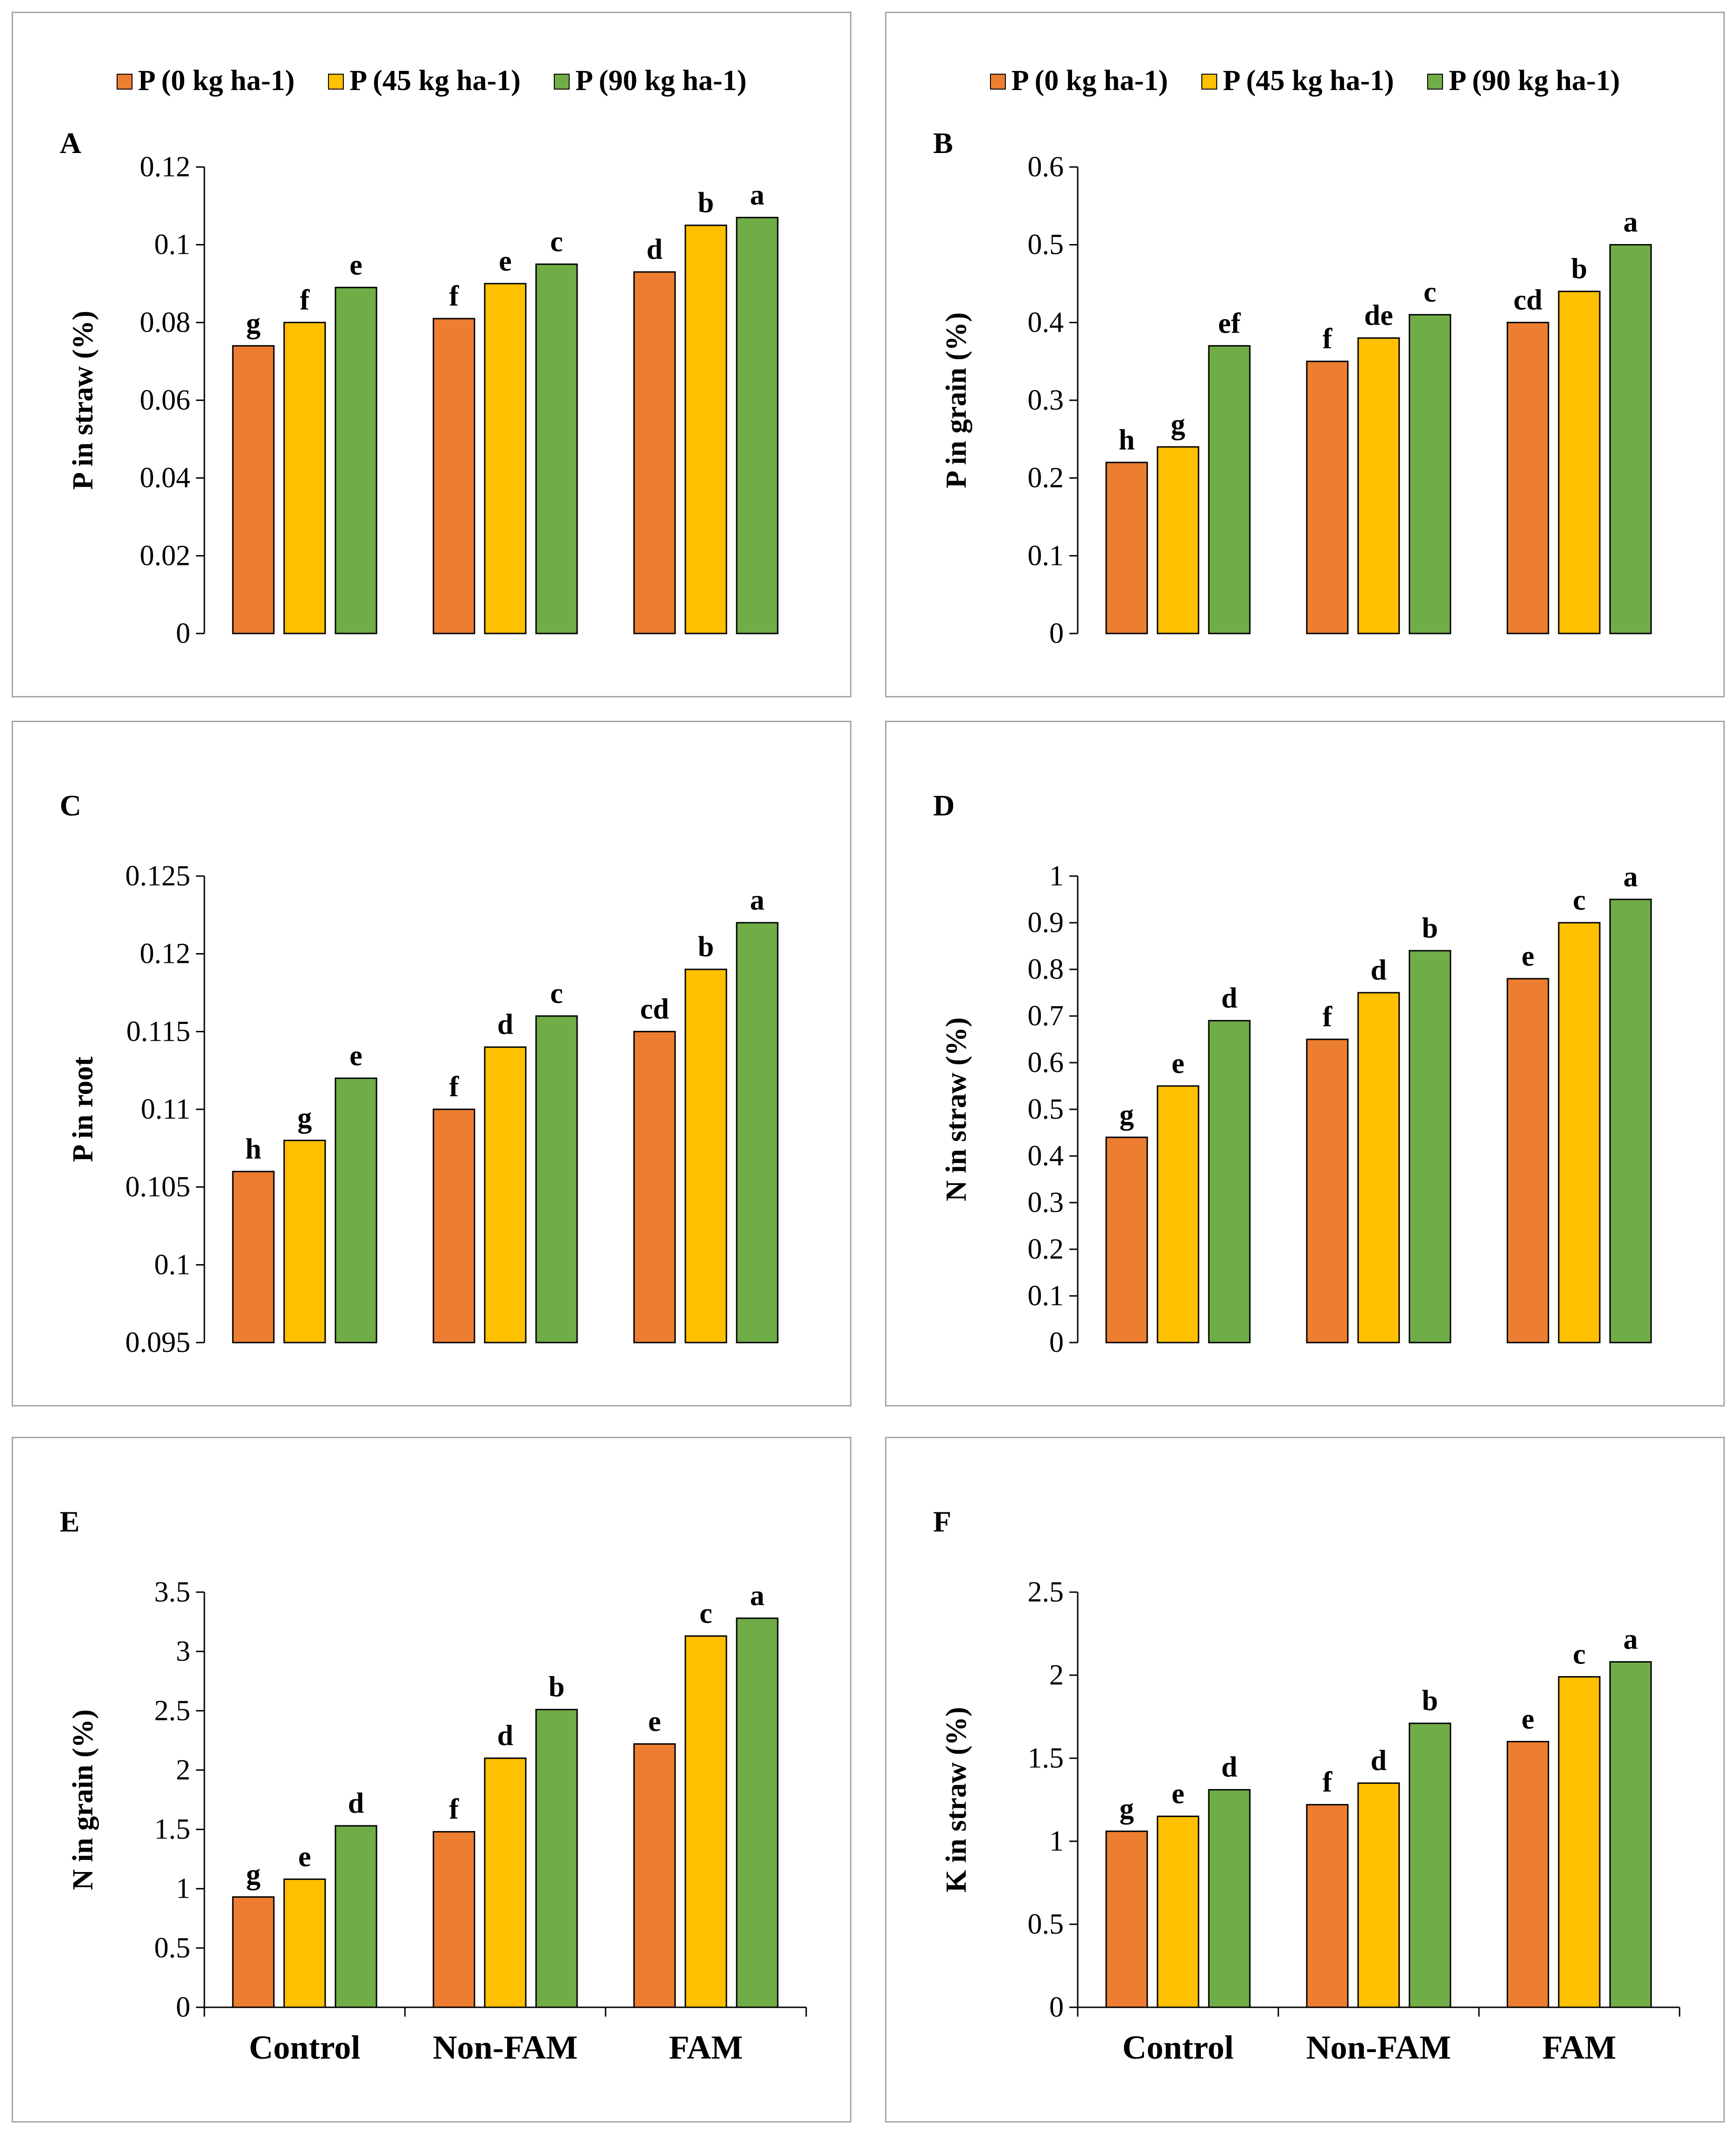  Describe the element at coordinates (1127, 440) in the screenshot. I see `significance-letter-control-p0: h` at that location.